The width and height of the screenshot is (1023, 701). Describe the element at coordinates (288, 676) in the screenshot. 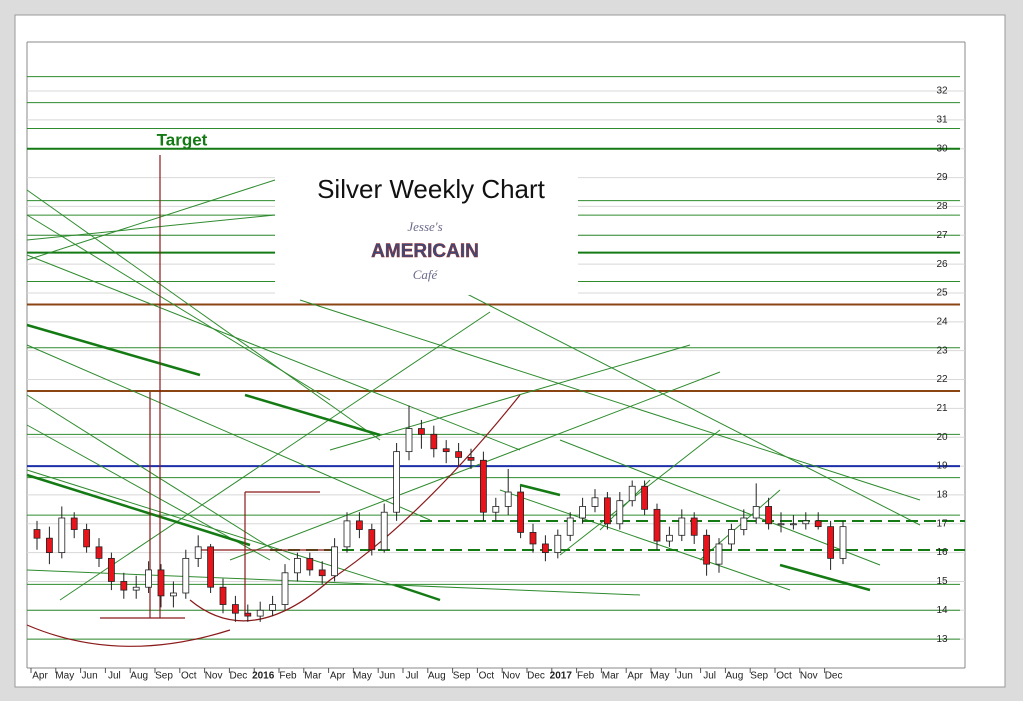

I see `x-tick-label: Feb` at that location.